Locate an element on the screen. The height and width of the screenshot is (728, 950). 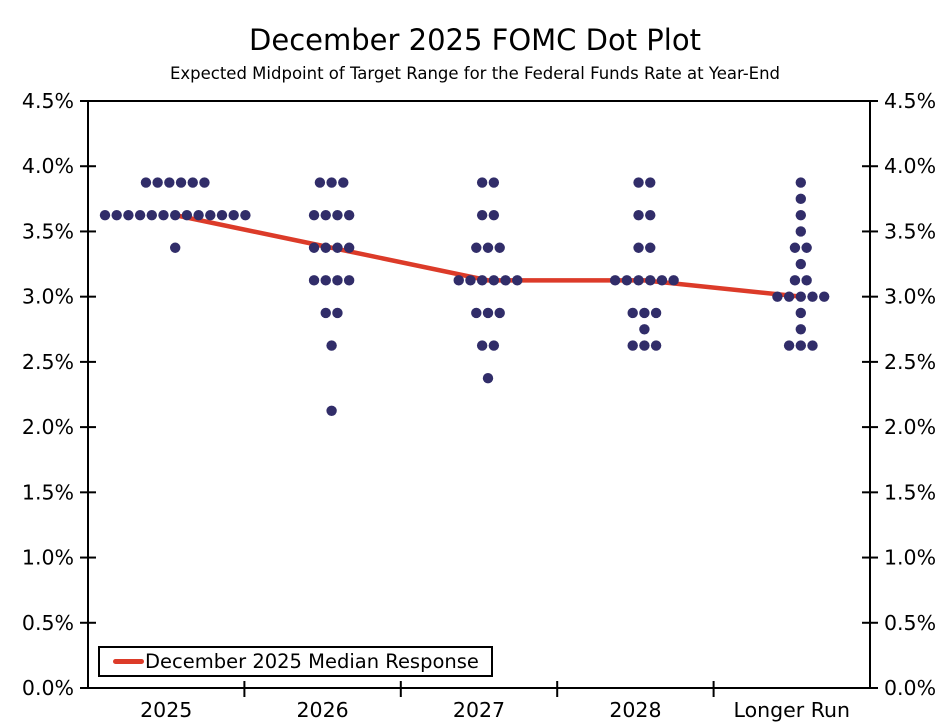
y-tick-label-right: 2.0% is located at coordinates (910, 427).